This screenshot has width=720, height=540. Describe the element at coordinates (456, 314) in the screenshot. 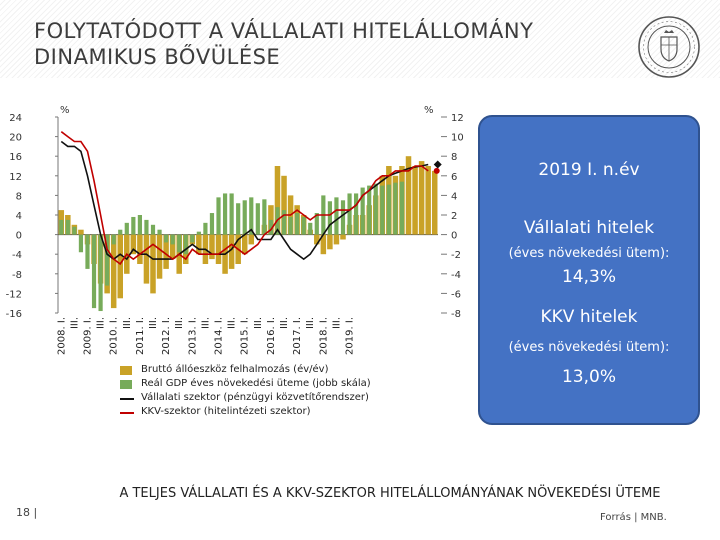

I see `right-tick-label: -8` at that location.